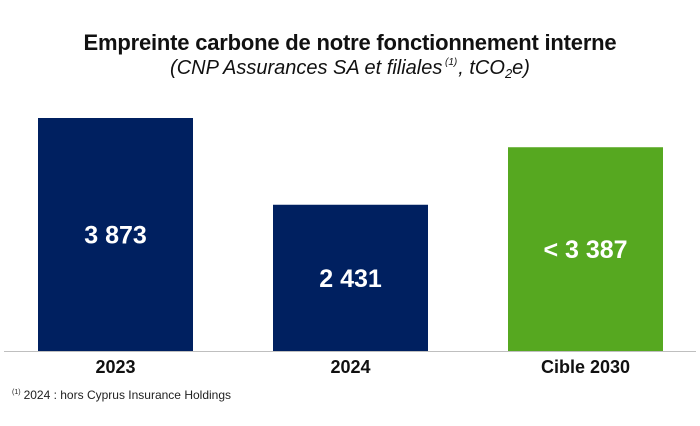  What do you see at coordinates (521, 68) in the screenshot?
I see `subtitle-unit-end: e)` at bounding box center [521, 68].